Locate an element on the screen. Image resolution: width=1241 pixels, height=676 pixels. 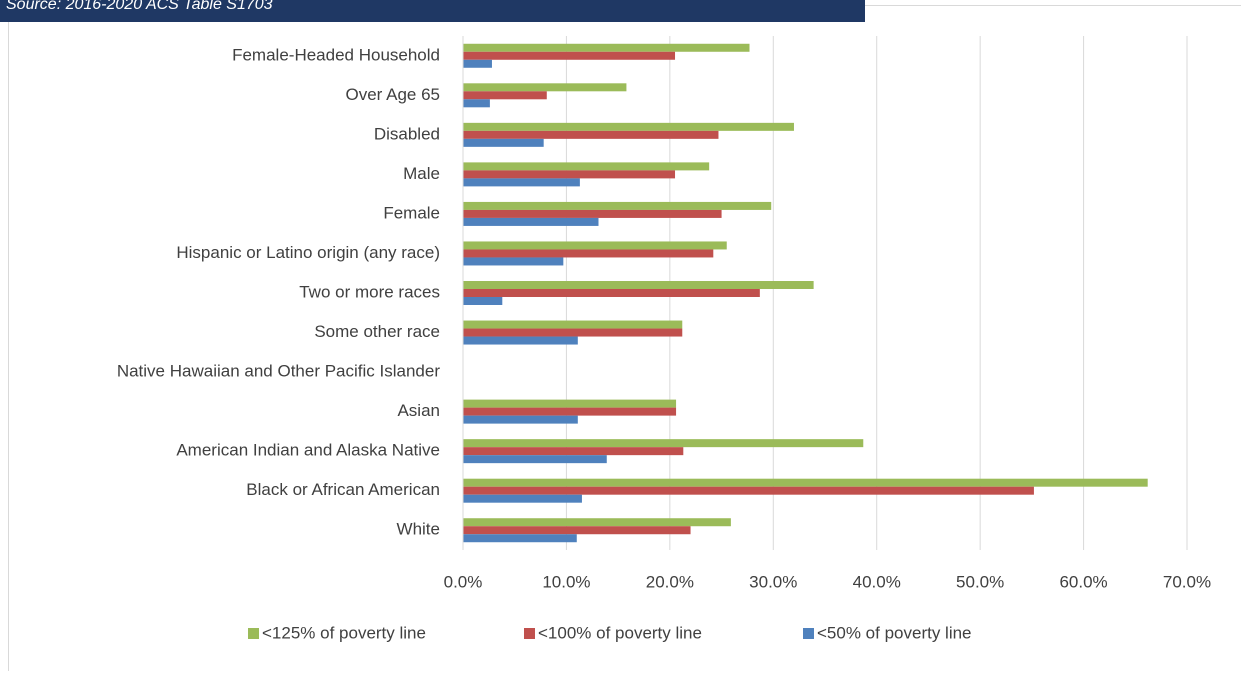
x-tick-label: 10.0% is located at coordinates (566, 581).